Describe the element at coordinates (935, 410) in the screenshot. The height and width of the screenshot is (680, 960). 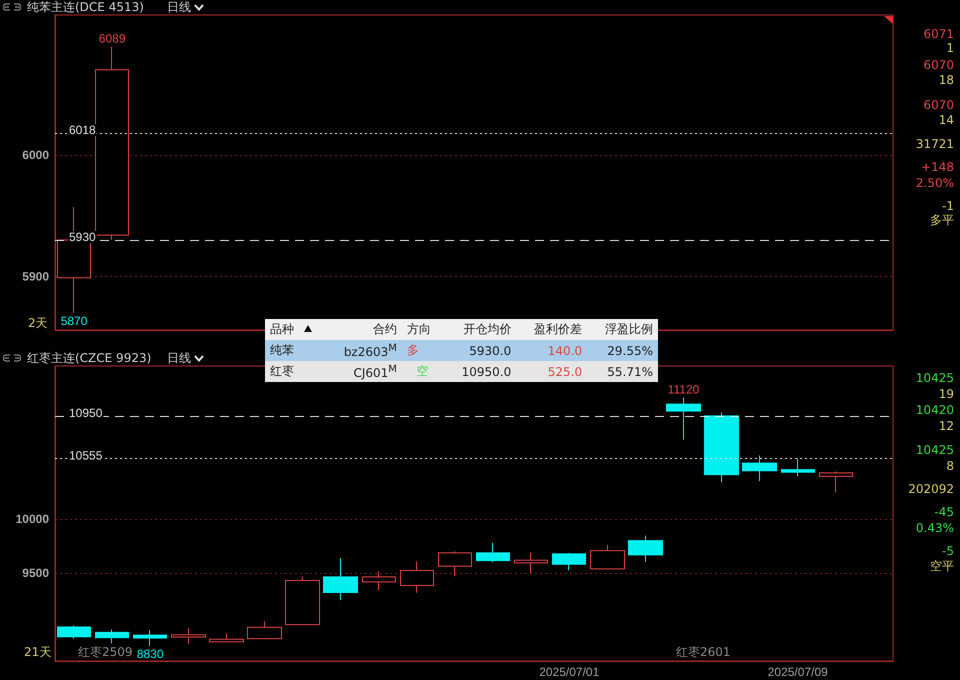
I see `text: 10420` at that location.